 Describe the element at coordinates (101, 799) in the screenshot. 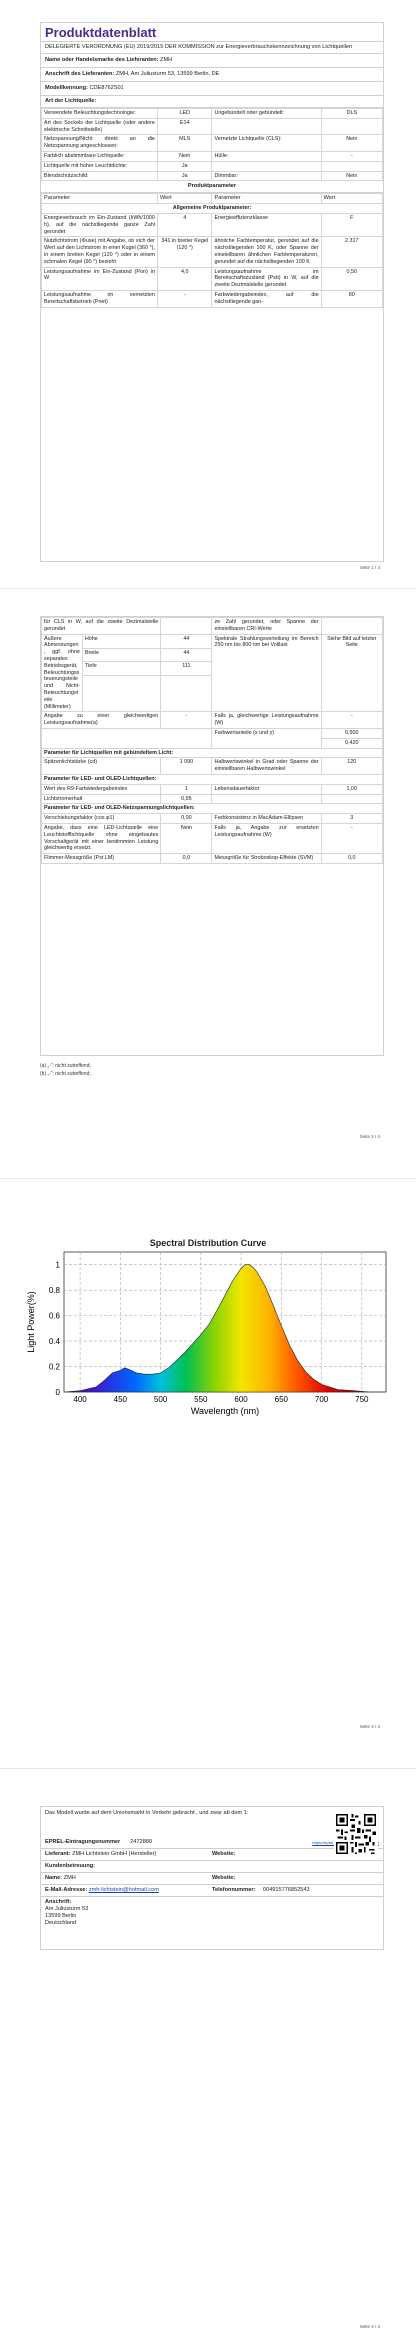

I see `table-cell: Lichtstromerhalt` at that location.